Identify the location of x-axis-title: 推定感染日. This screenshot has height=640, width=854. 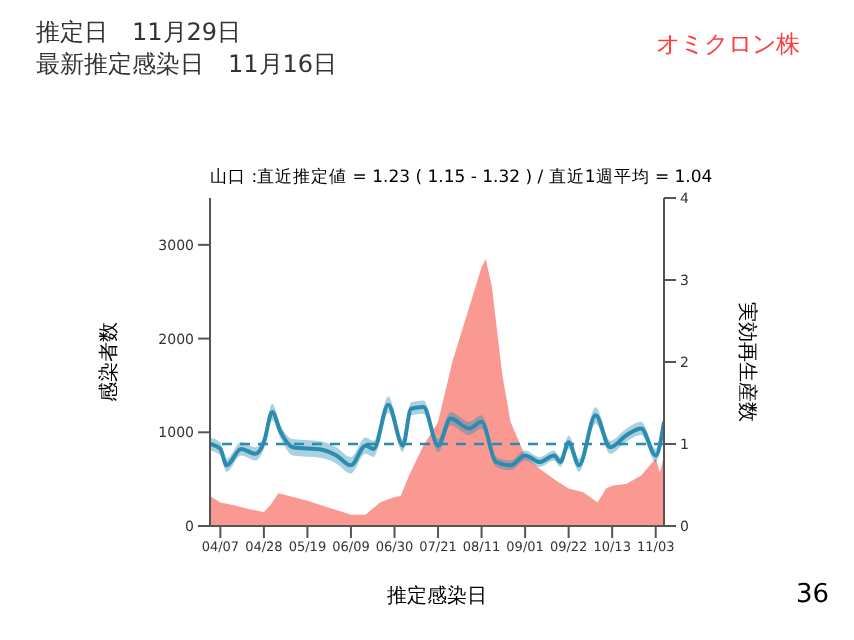
(437, 596).